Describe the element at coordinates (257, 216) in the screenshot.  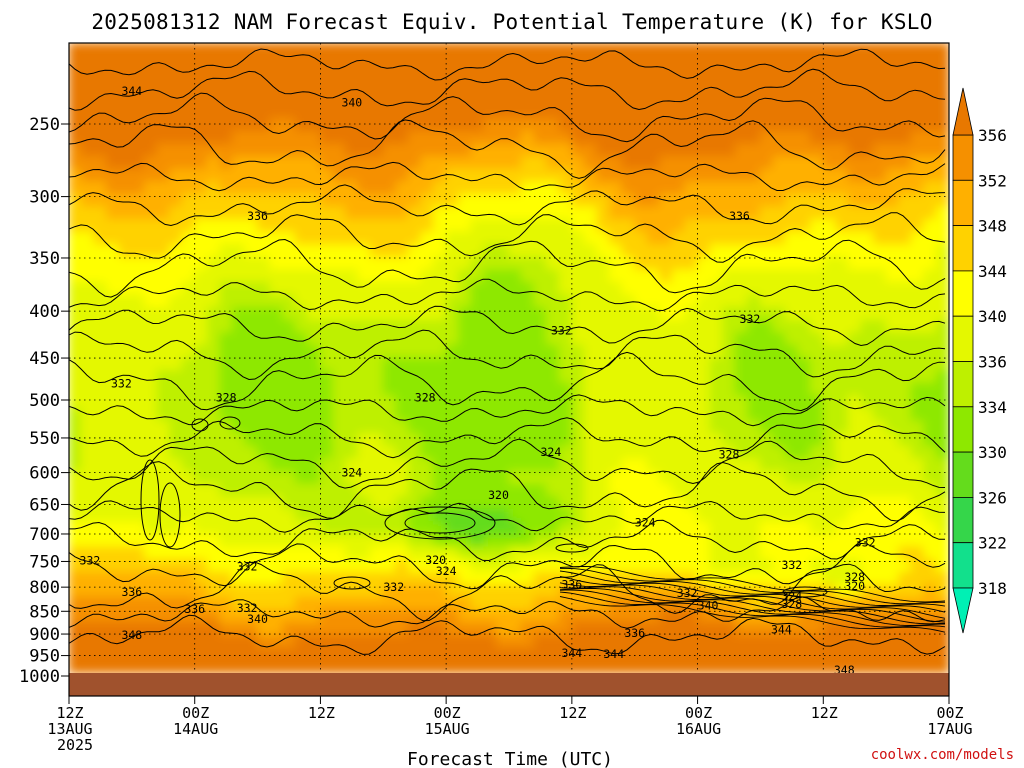
I see `contour-label: 336` at that location.